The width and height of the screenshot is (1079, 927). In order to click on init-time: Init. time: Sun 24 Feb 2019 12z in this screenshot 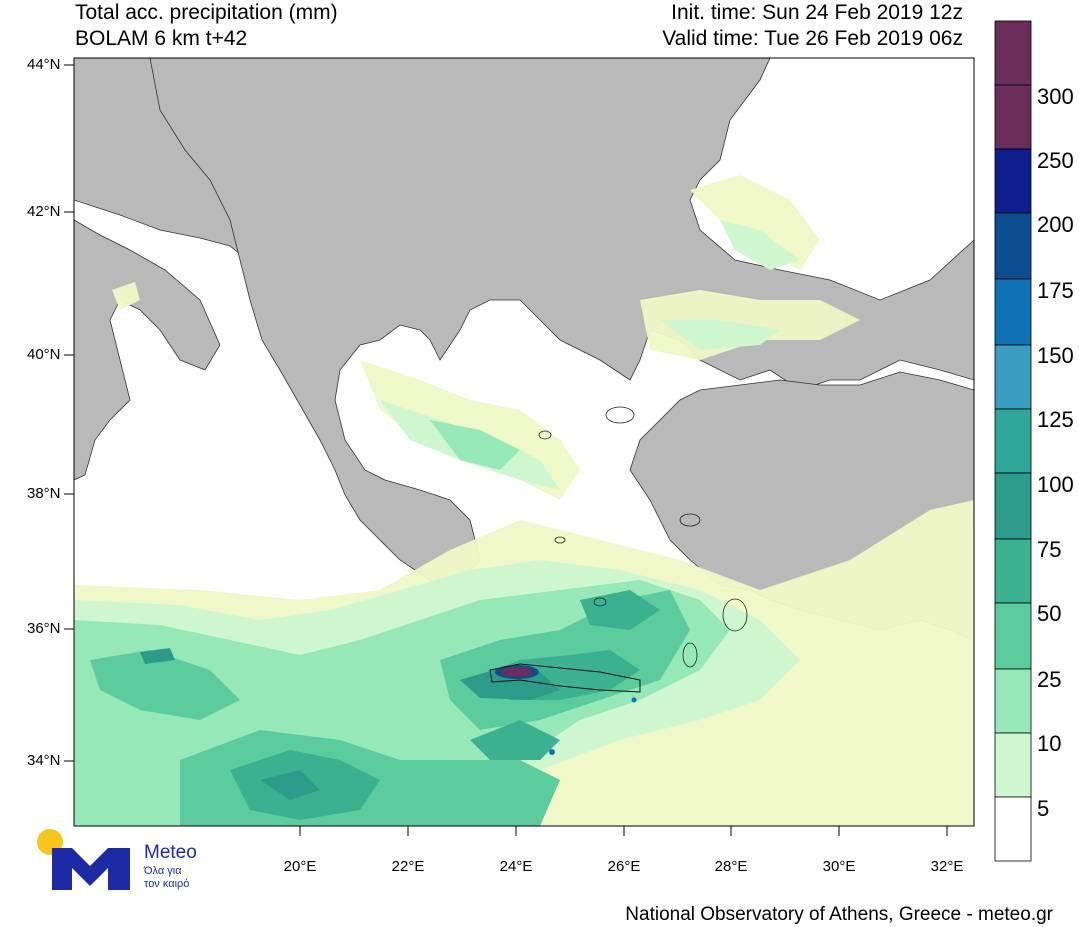, I will do `click(817, 12)`.